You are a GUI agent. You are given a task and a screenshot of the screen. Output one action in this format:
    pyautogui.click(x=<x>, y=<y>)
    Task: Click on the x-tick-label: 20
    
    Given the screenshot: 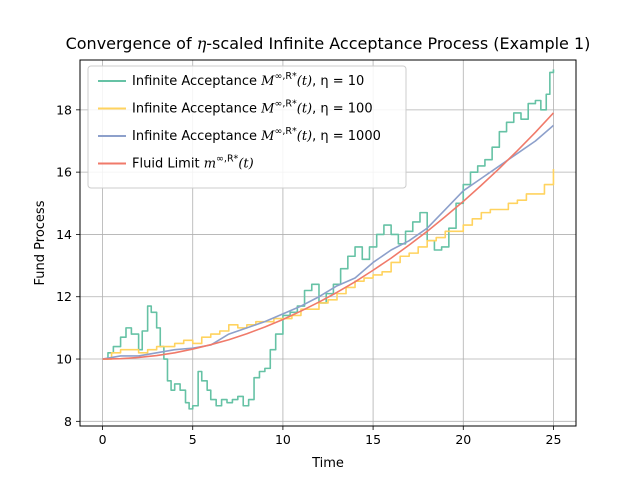 What is the action you would take?
    pyautogui.click(x=463, y=439)
    